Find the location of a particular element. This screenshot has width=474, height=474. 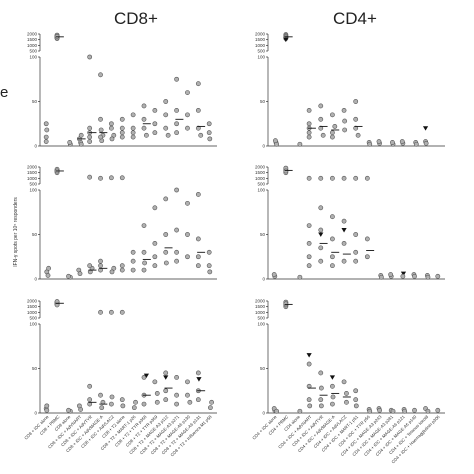

title-cd8: CD8+ is located at coordinates (136, 18).